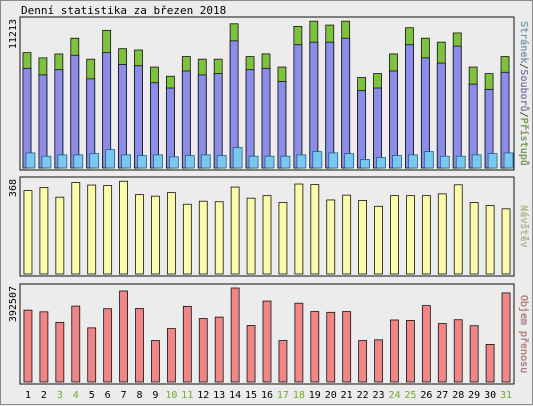 This screenshot has height=406, width=533. I want to click on y-max-label: 368, so click(13, 188).